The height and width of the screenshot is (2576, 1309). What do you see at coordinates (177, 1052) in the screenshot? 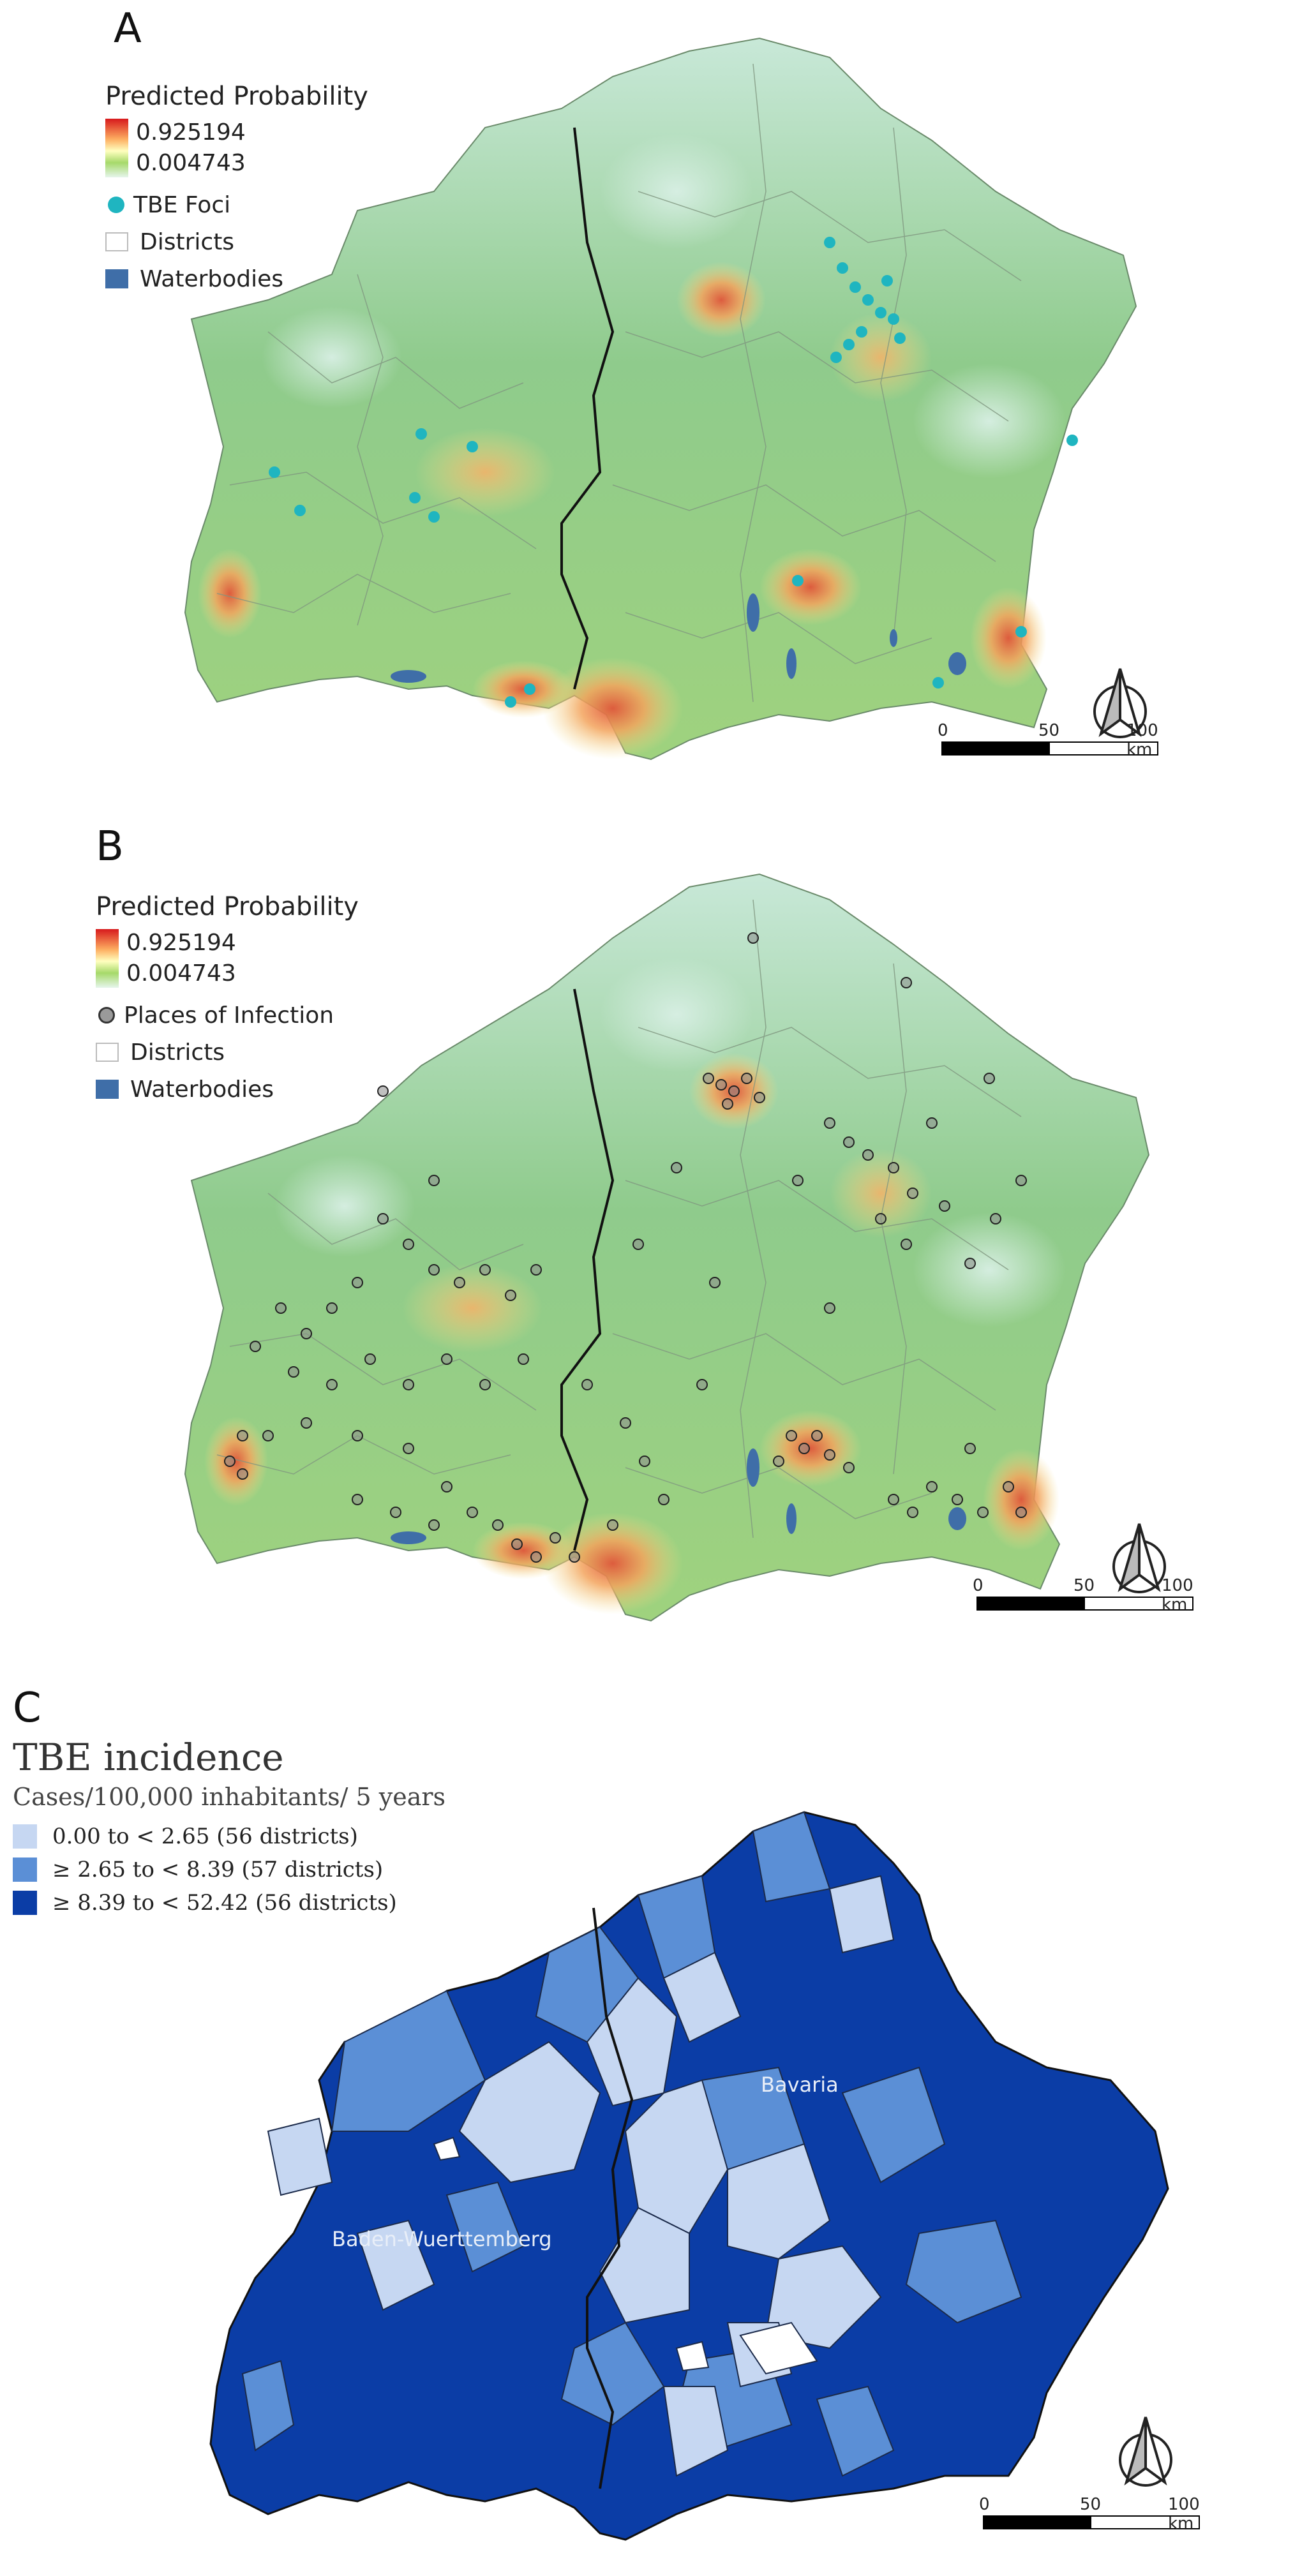
I see `legend-item-label: Districts` at bounding box center [177, 1052].